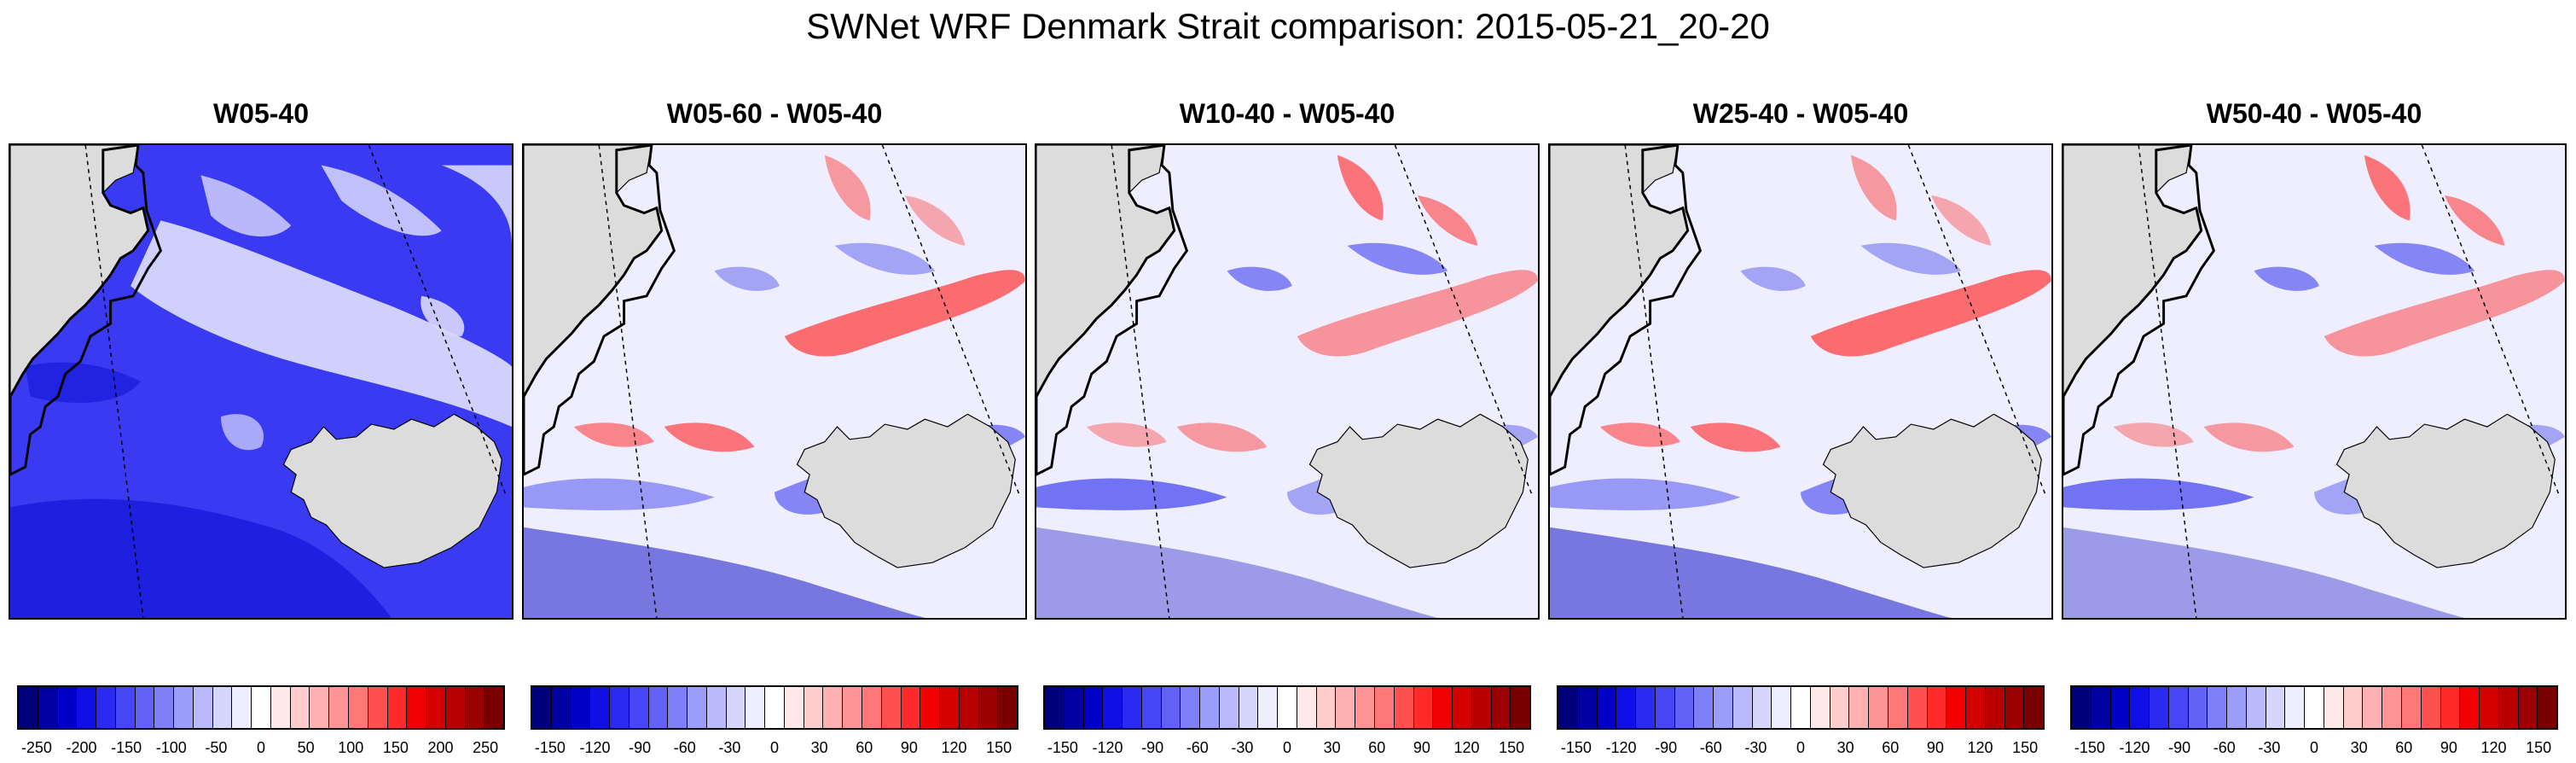  What do you see at coordinates (1242, 747) in the screenshot?
I see `colorbar-tick-label: -30` at bounding box center [1242, 747].